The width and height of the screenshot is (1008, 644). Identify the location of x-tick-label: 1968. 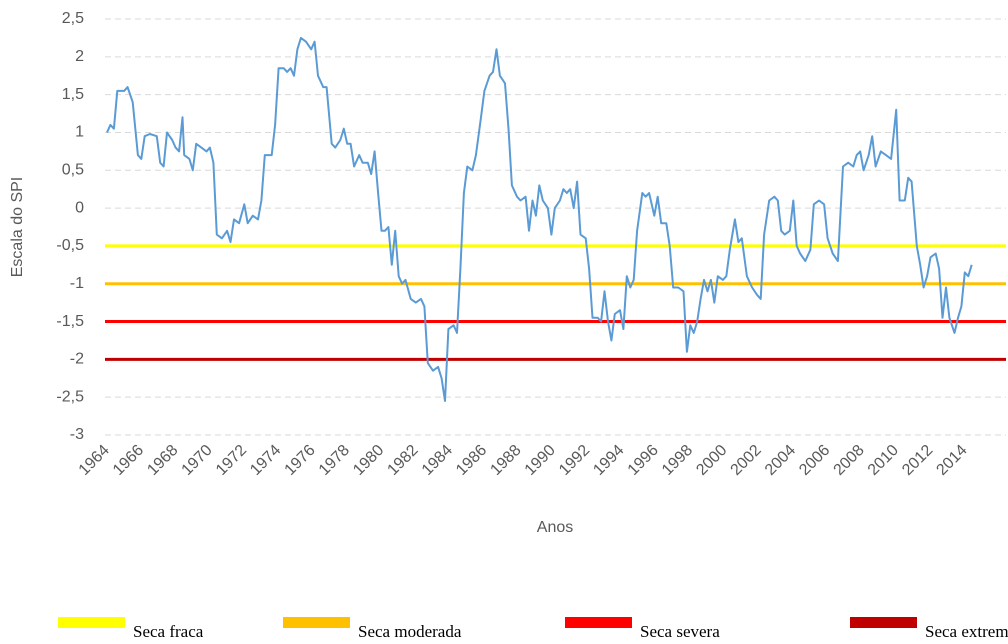
(162, 460).